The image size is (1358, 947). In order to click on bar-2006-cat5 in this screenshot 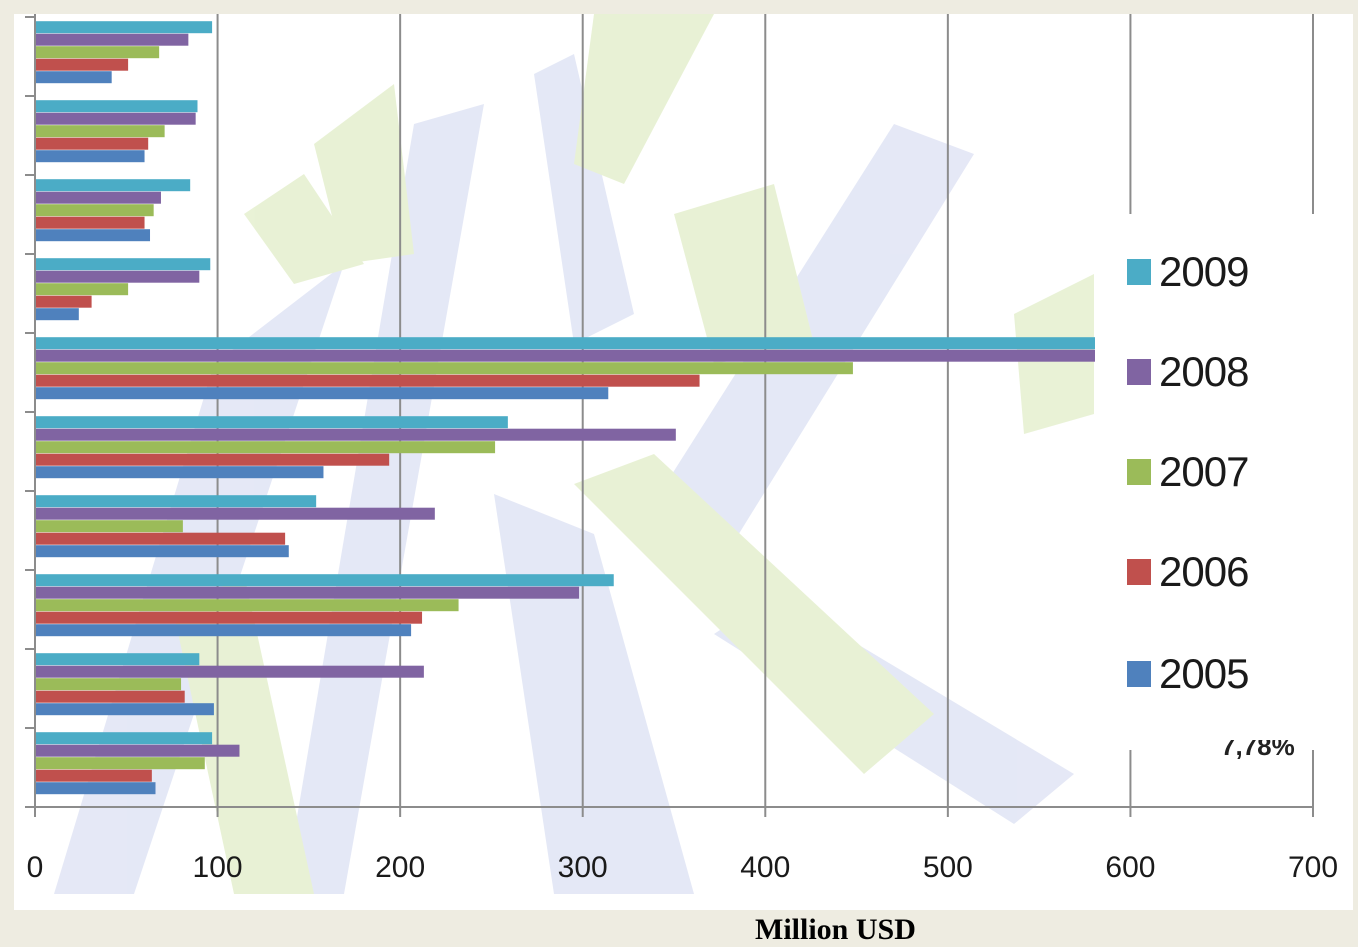, I will do `click(212, 459)`.